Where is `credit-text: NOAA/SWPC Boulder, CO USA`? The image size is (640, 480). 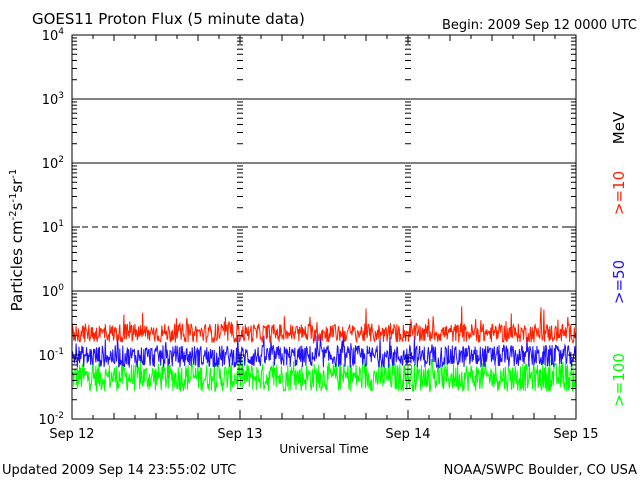
credit-text: NOAA/SWPC Boulder, CO USA is located at coordinates (540, 470).